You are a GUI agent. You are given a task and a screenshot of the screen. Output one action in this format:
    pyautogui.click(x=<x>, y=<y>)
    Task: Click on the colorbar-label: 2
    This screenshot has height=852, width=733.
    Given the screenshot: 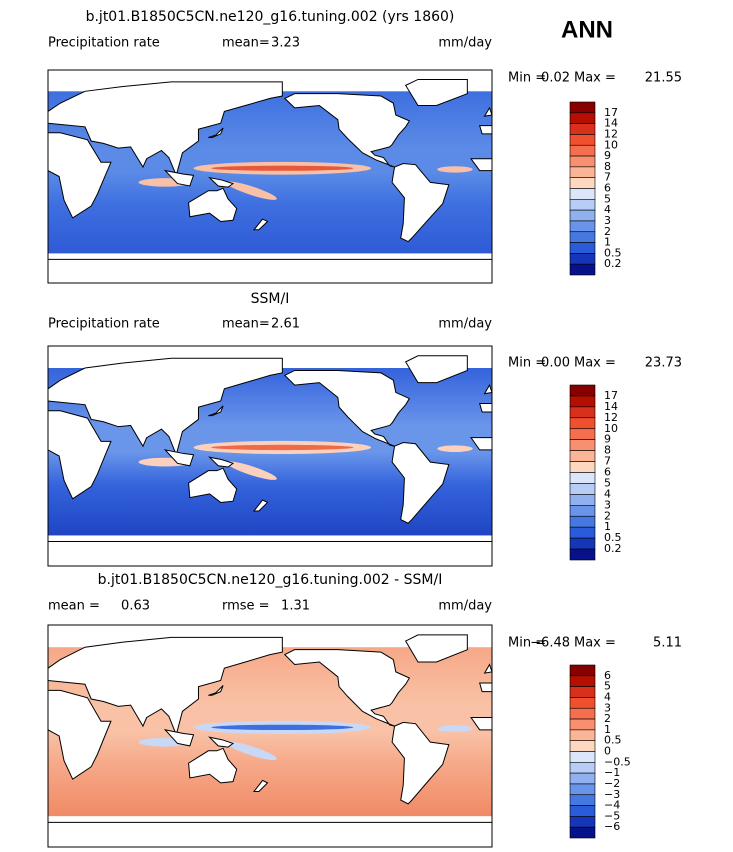 What is the action you would take?
    pyautogui.click(x=607, y=718)
    